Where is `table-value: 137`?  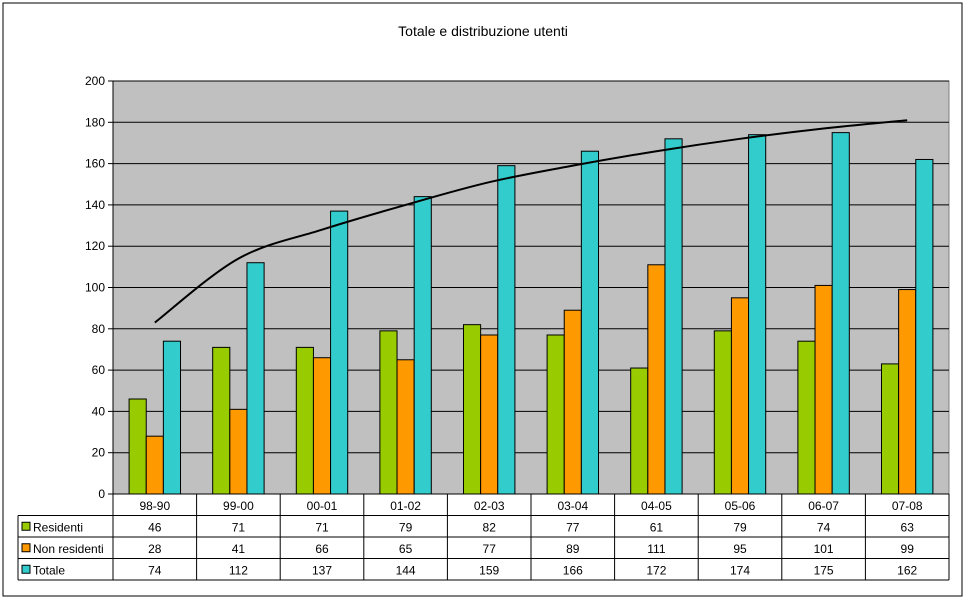
table-value: 137 is located at coordinates (322, 570).